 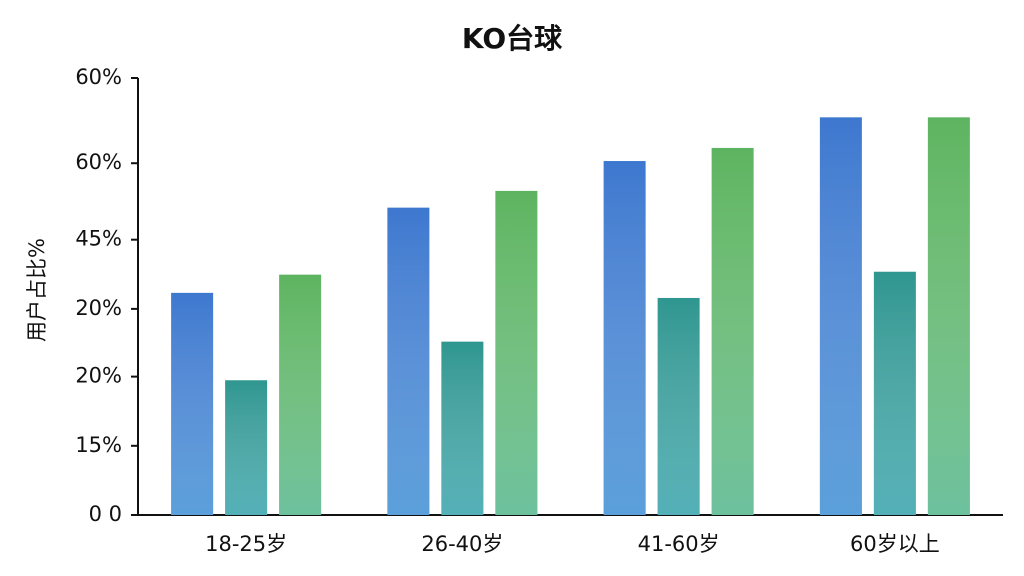 I want to click on chart-title: KO台球, so click(x=512, y=38).